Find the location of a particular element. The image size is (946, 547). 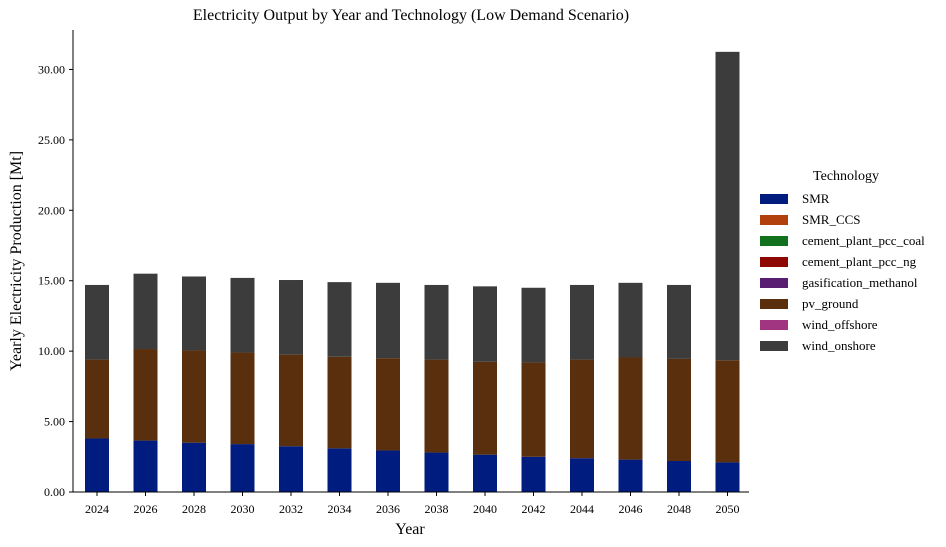

legend-label: pv_ground is located at coordinates (830, 303).